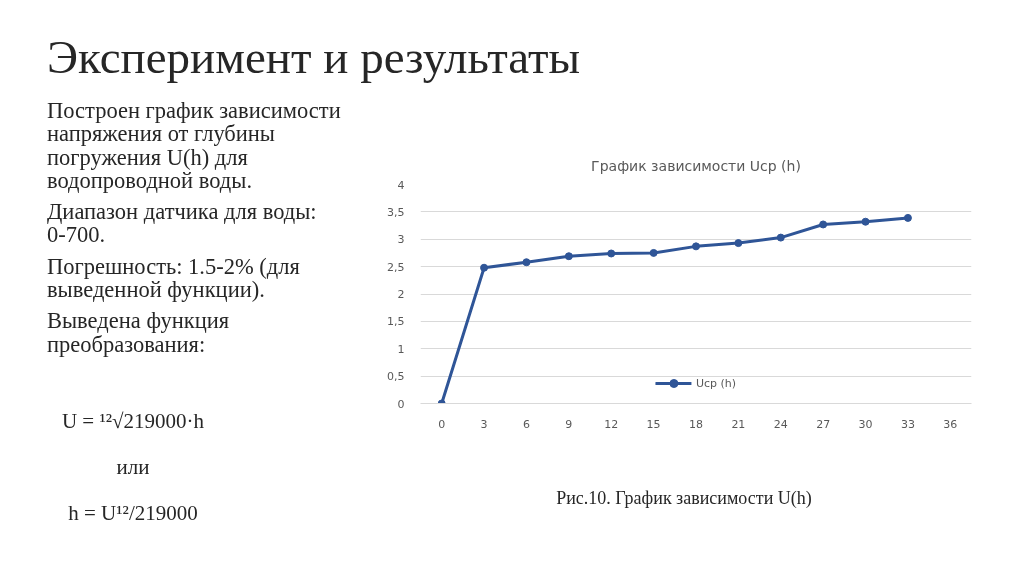 This screenshot has width=1024, height=574. What do you see at coordinates (174, 278) in the screenshot?
I see `text: Погрешность: 1.5-2% (для выведенной функции).` at bounding box center [174, 278].